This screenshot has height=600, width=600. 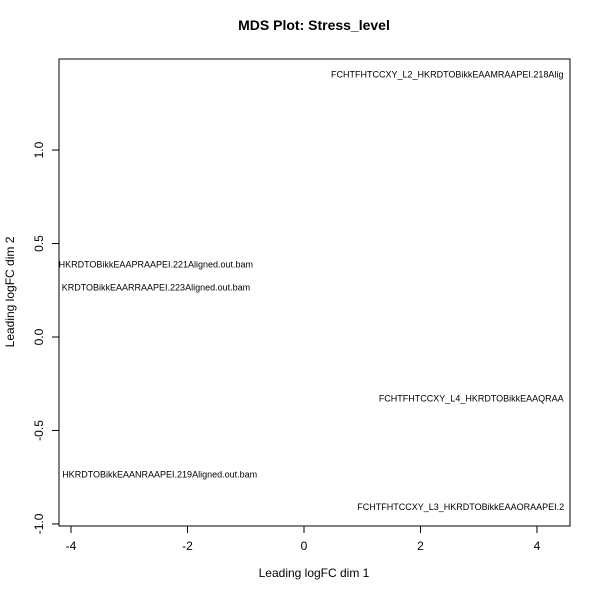 What do you see at coordinates (39, 523) in the screenshot?
I see `y-tick-label: -1.0` at bounding box center [39, 523].